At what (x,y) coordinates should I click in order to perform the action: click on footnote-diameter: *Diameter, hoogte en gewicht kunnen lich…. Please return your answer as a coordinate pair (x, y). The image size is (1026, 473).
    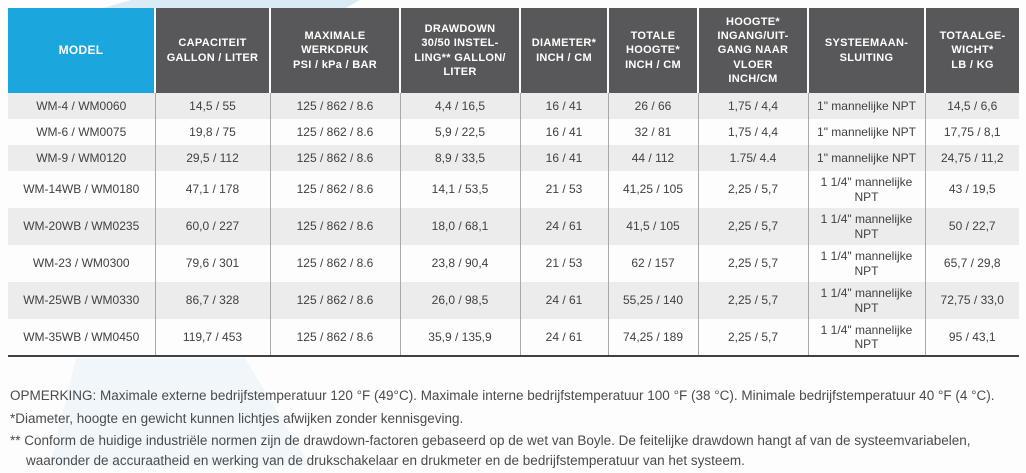
    Looking at the image, I should click on (237, 418).